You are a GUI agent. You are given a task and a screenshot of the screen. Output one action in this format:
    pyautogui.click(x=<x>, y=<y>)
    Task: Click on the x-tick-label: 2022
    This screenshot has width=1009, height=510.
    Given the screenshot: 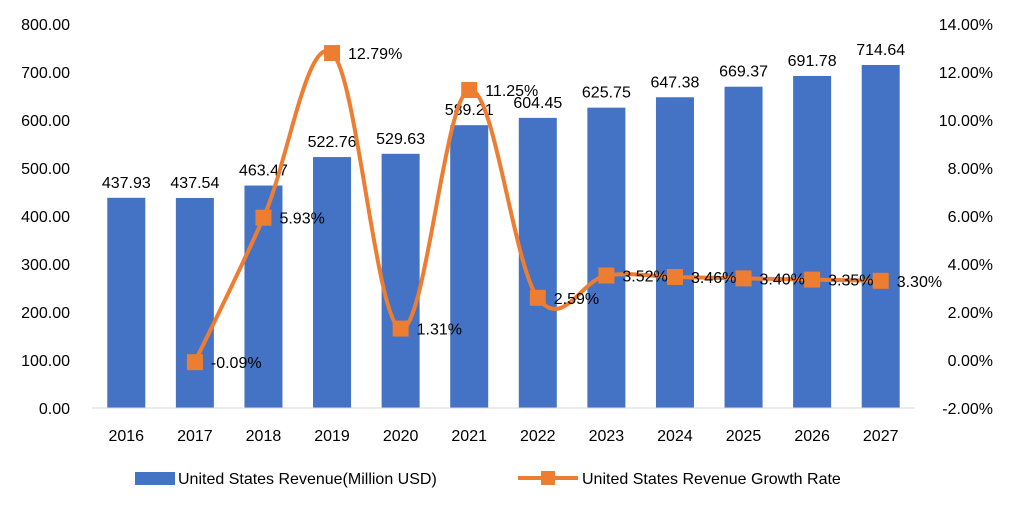 What is the action you would take?
    pyautogui.click(x=538, y=436)
    